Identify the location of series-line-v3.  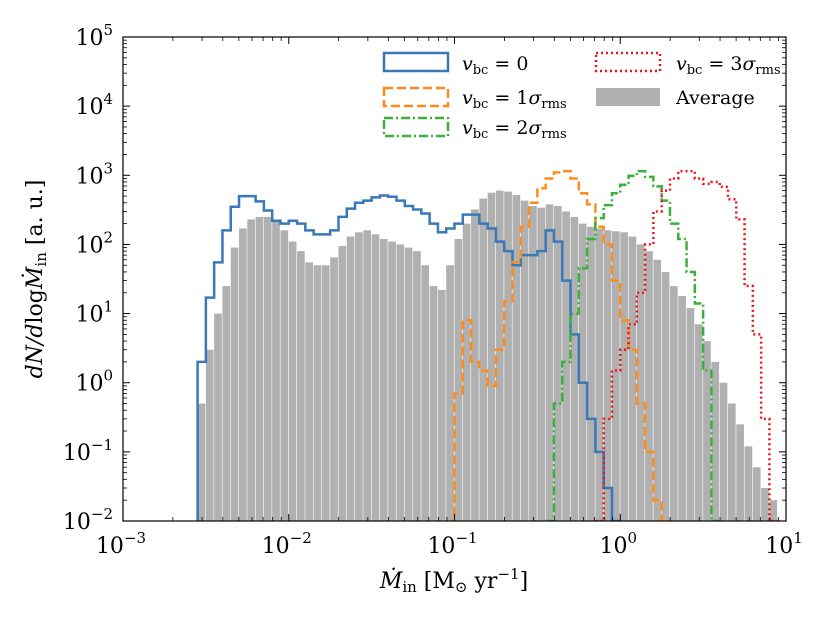
(686, 345).